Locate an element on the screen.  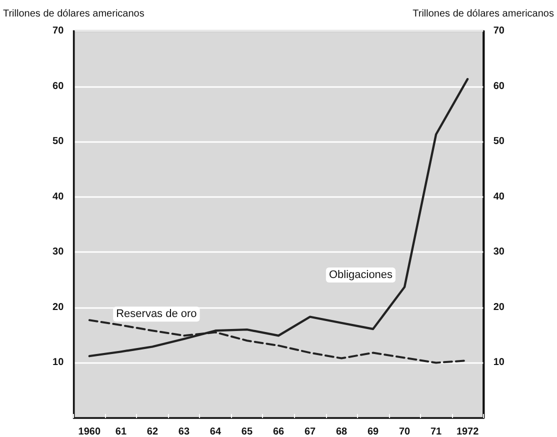
y-tick-label: 30 is located at coordinates (58, 252).